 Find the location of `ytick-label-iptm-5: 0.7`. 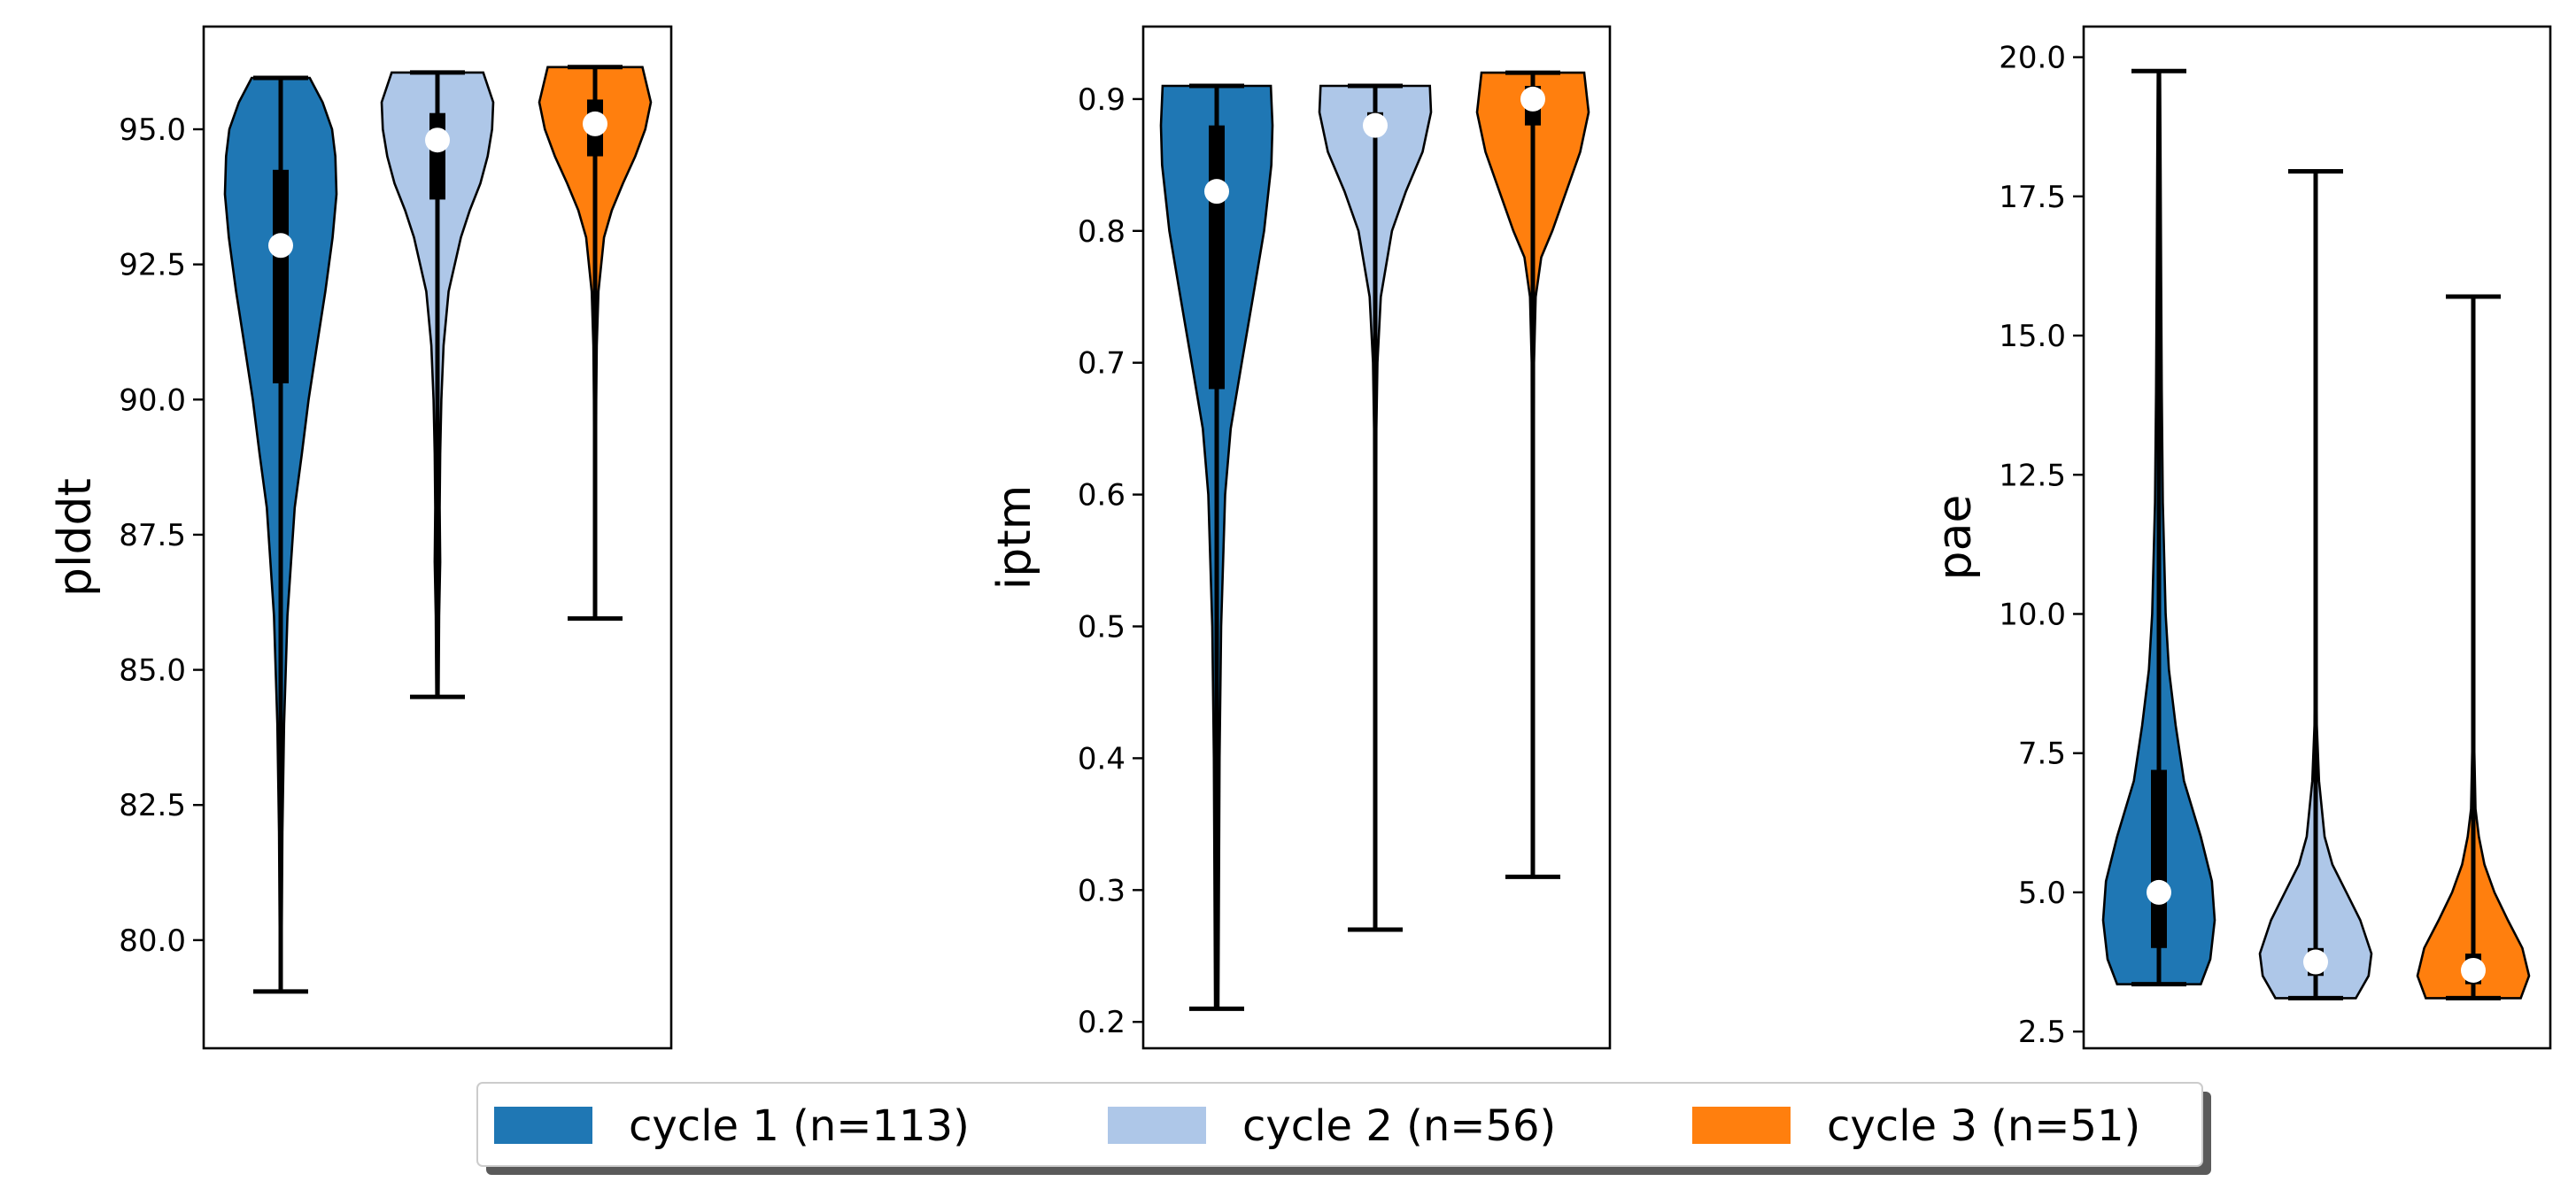

ytick-label-iptm-5: 0.7 is located at coordinates (1102, 364).